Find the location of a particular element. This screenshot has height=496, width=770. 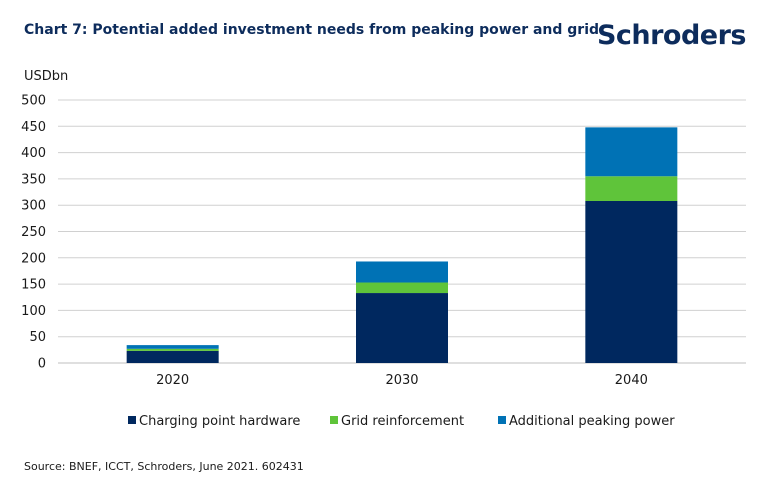

y-tick-label: 150 is located at coordinates (33, 285).